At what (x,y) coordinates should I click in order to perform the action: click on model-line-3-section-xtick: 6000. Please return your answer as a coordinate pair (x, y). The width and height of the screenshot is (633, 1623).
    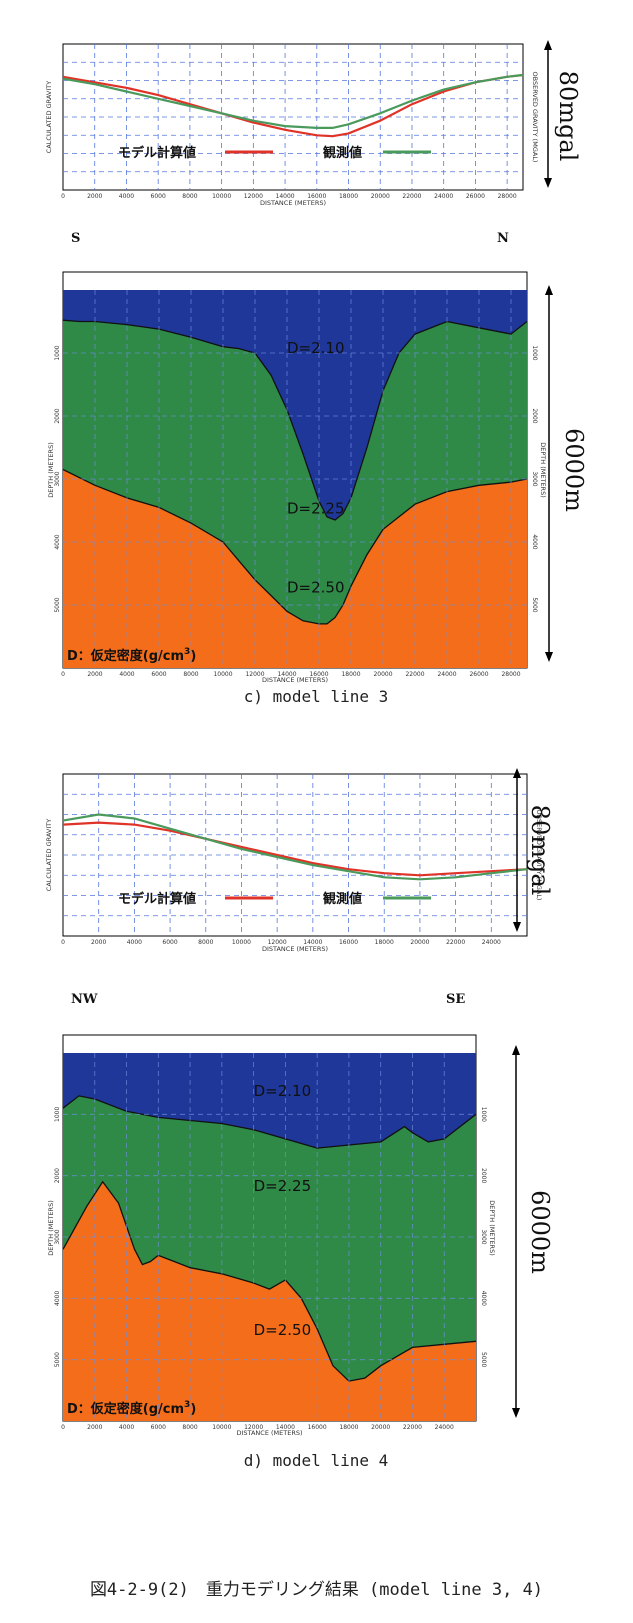
    Looking at the image, I should click on (158, 674).